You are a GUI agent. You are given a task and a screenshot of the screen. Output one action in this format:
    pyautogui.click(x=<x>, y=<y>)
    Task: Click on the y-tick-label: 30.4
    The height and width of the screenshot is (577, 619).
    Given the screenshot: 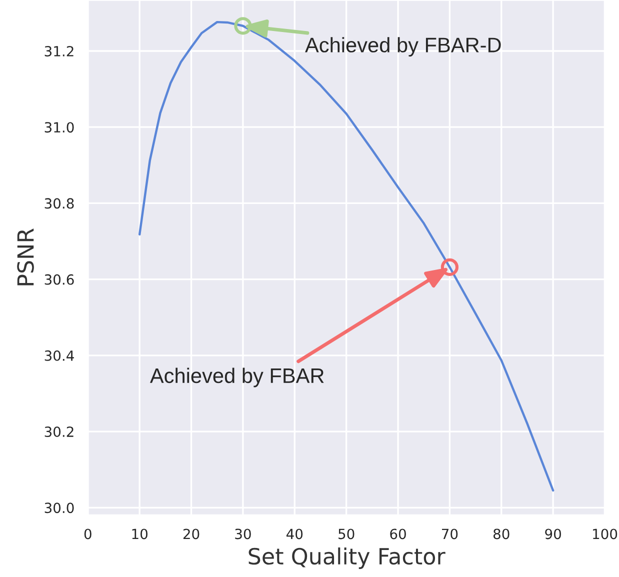 What is the action you would take?
    pyautogui.click(x=59, y=355)
    